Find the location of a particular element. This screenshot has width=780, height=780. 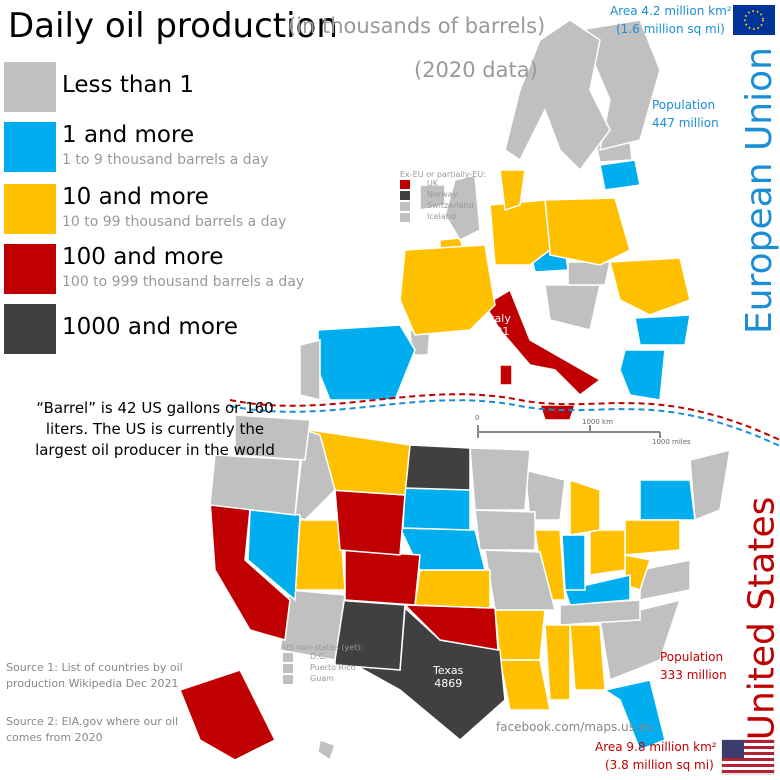

us-non-states-title: US non-states (yet): is located at coordinates (323, 647).